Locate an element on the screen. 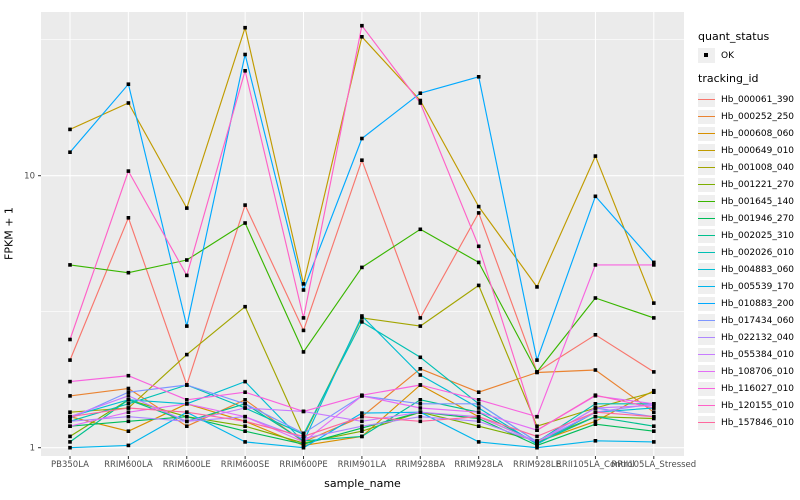 This screenshot has width=800, height=500. legend-item-Hb_108706_010: Hb_108706_010 is located at coordinates (746, 371).